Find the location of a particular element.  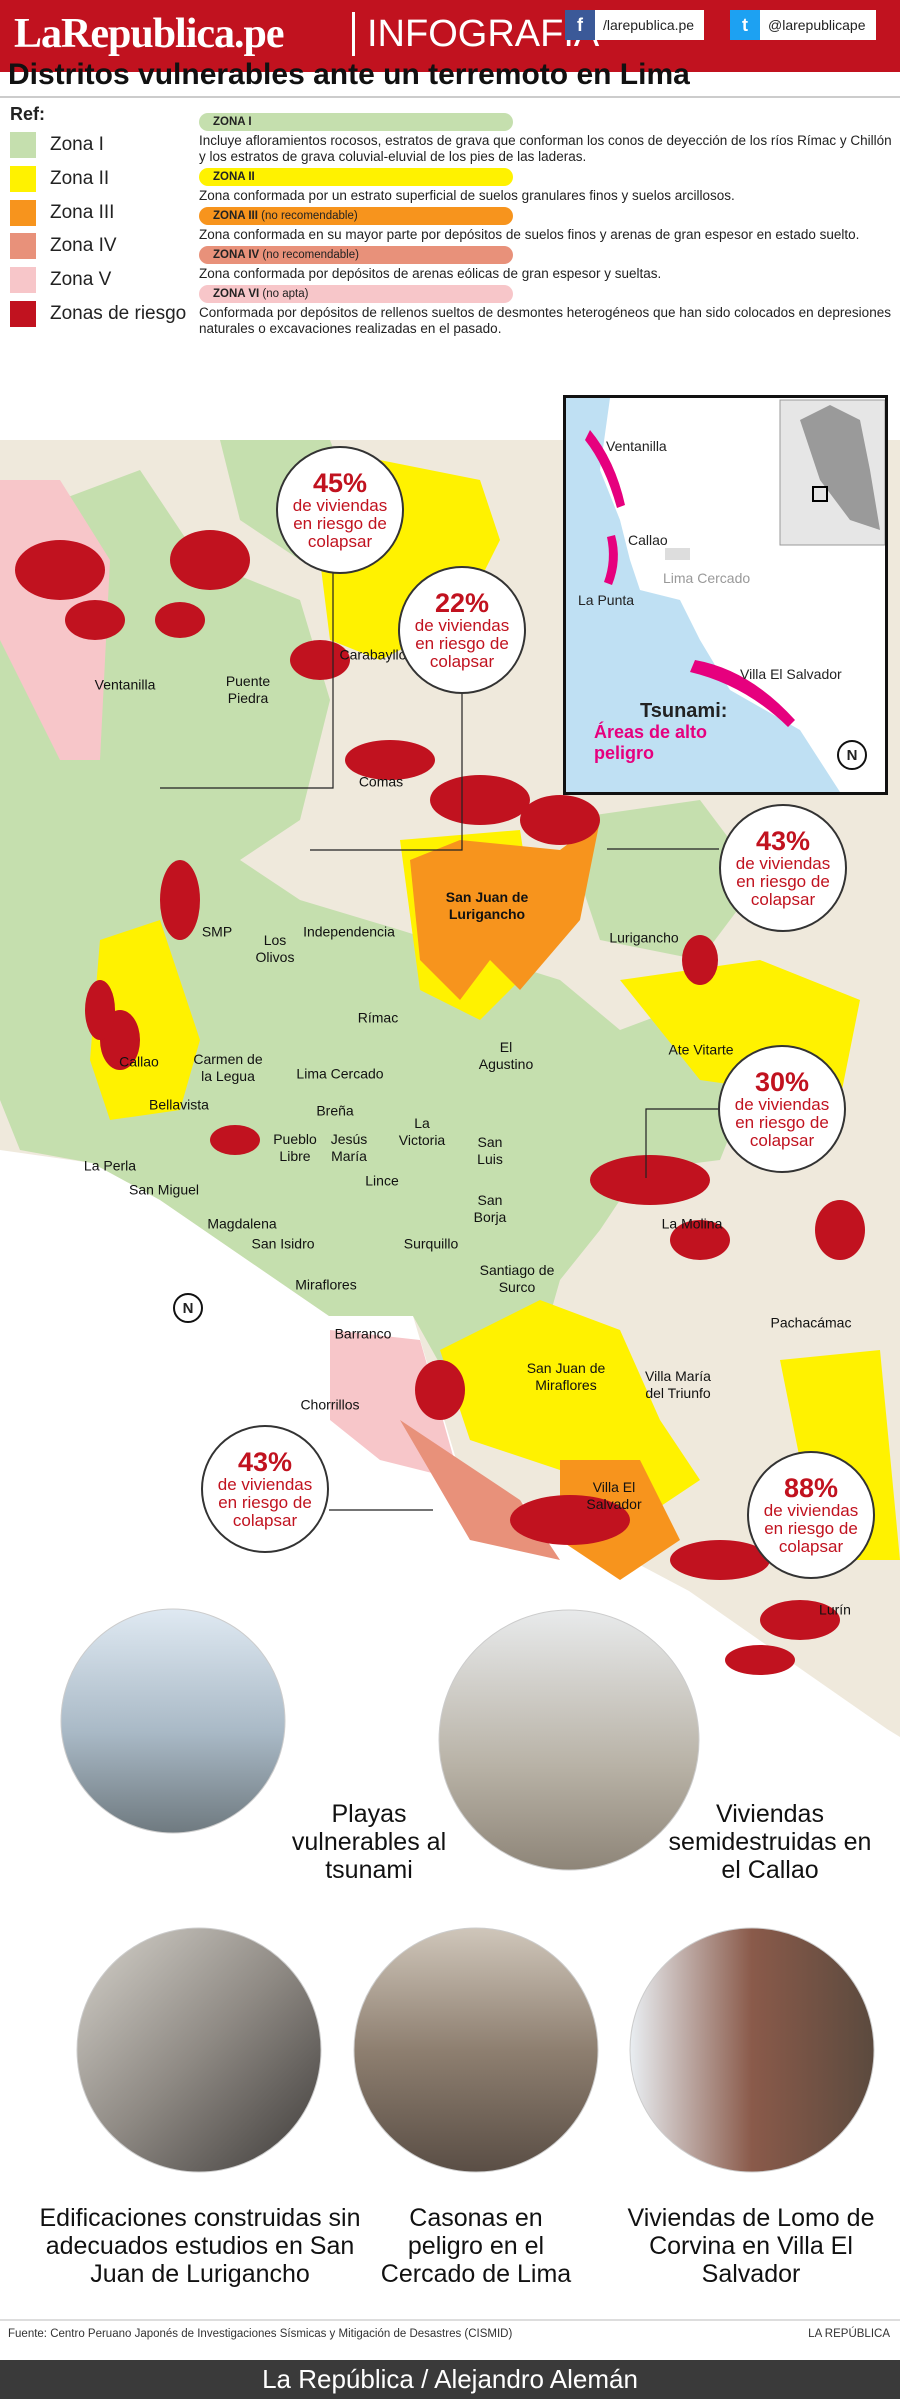

inset-place: La Punta is located at coordinates (606, 600).